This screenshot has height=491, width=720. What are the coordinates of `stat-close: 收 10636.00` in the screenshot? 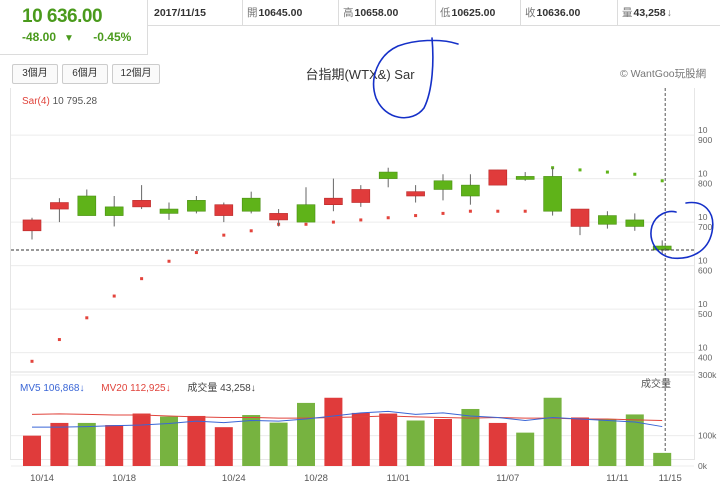 It's located at (568, 13).